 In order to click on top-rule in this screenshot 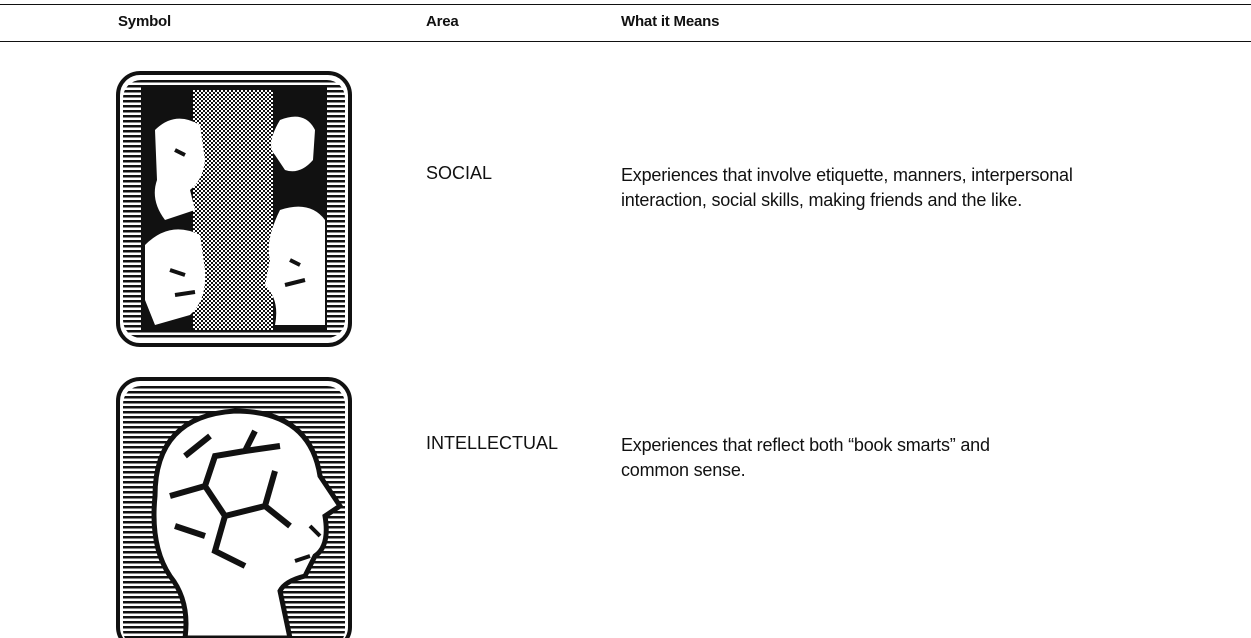, I will do `click(625, 4)`.